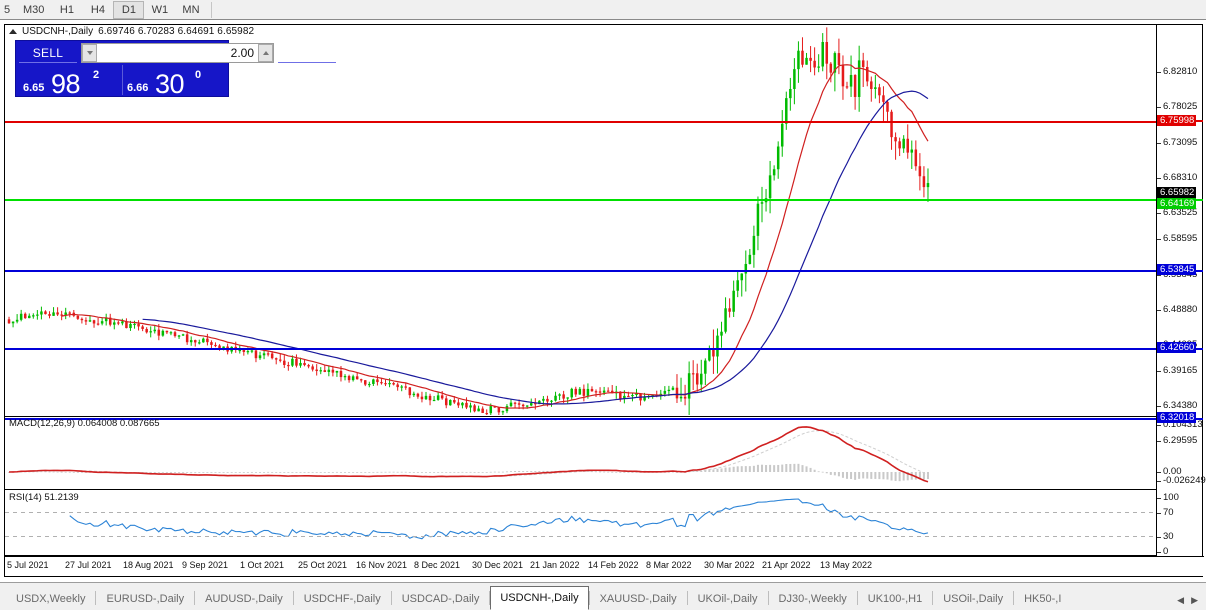  I want to click on sell-button: SELL, so click(48, 53).